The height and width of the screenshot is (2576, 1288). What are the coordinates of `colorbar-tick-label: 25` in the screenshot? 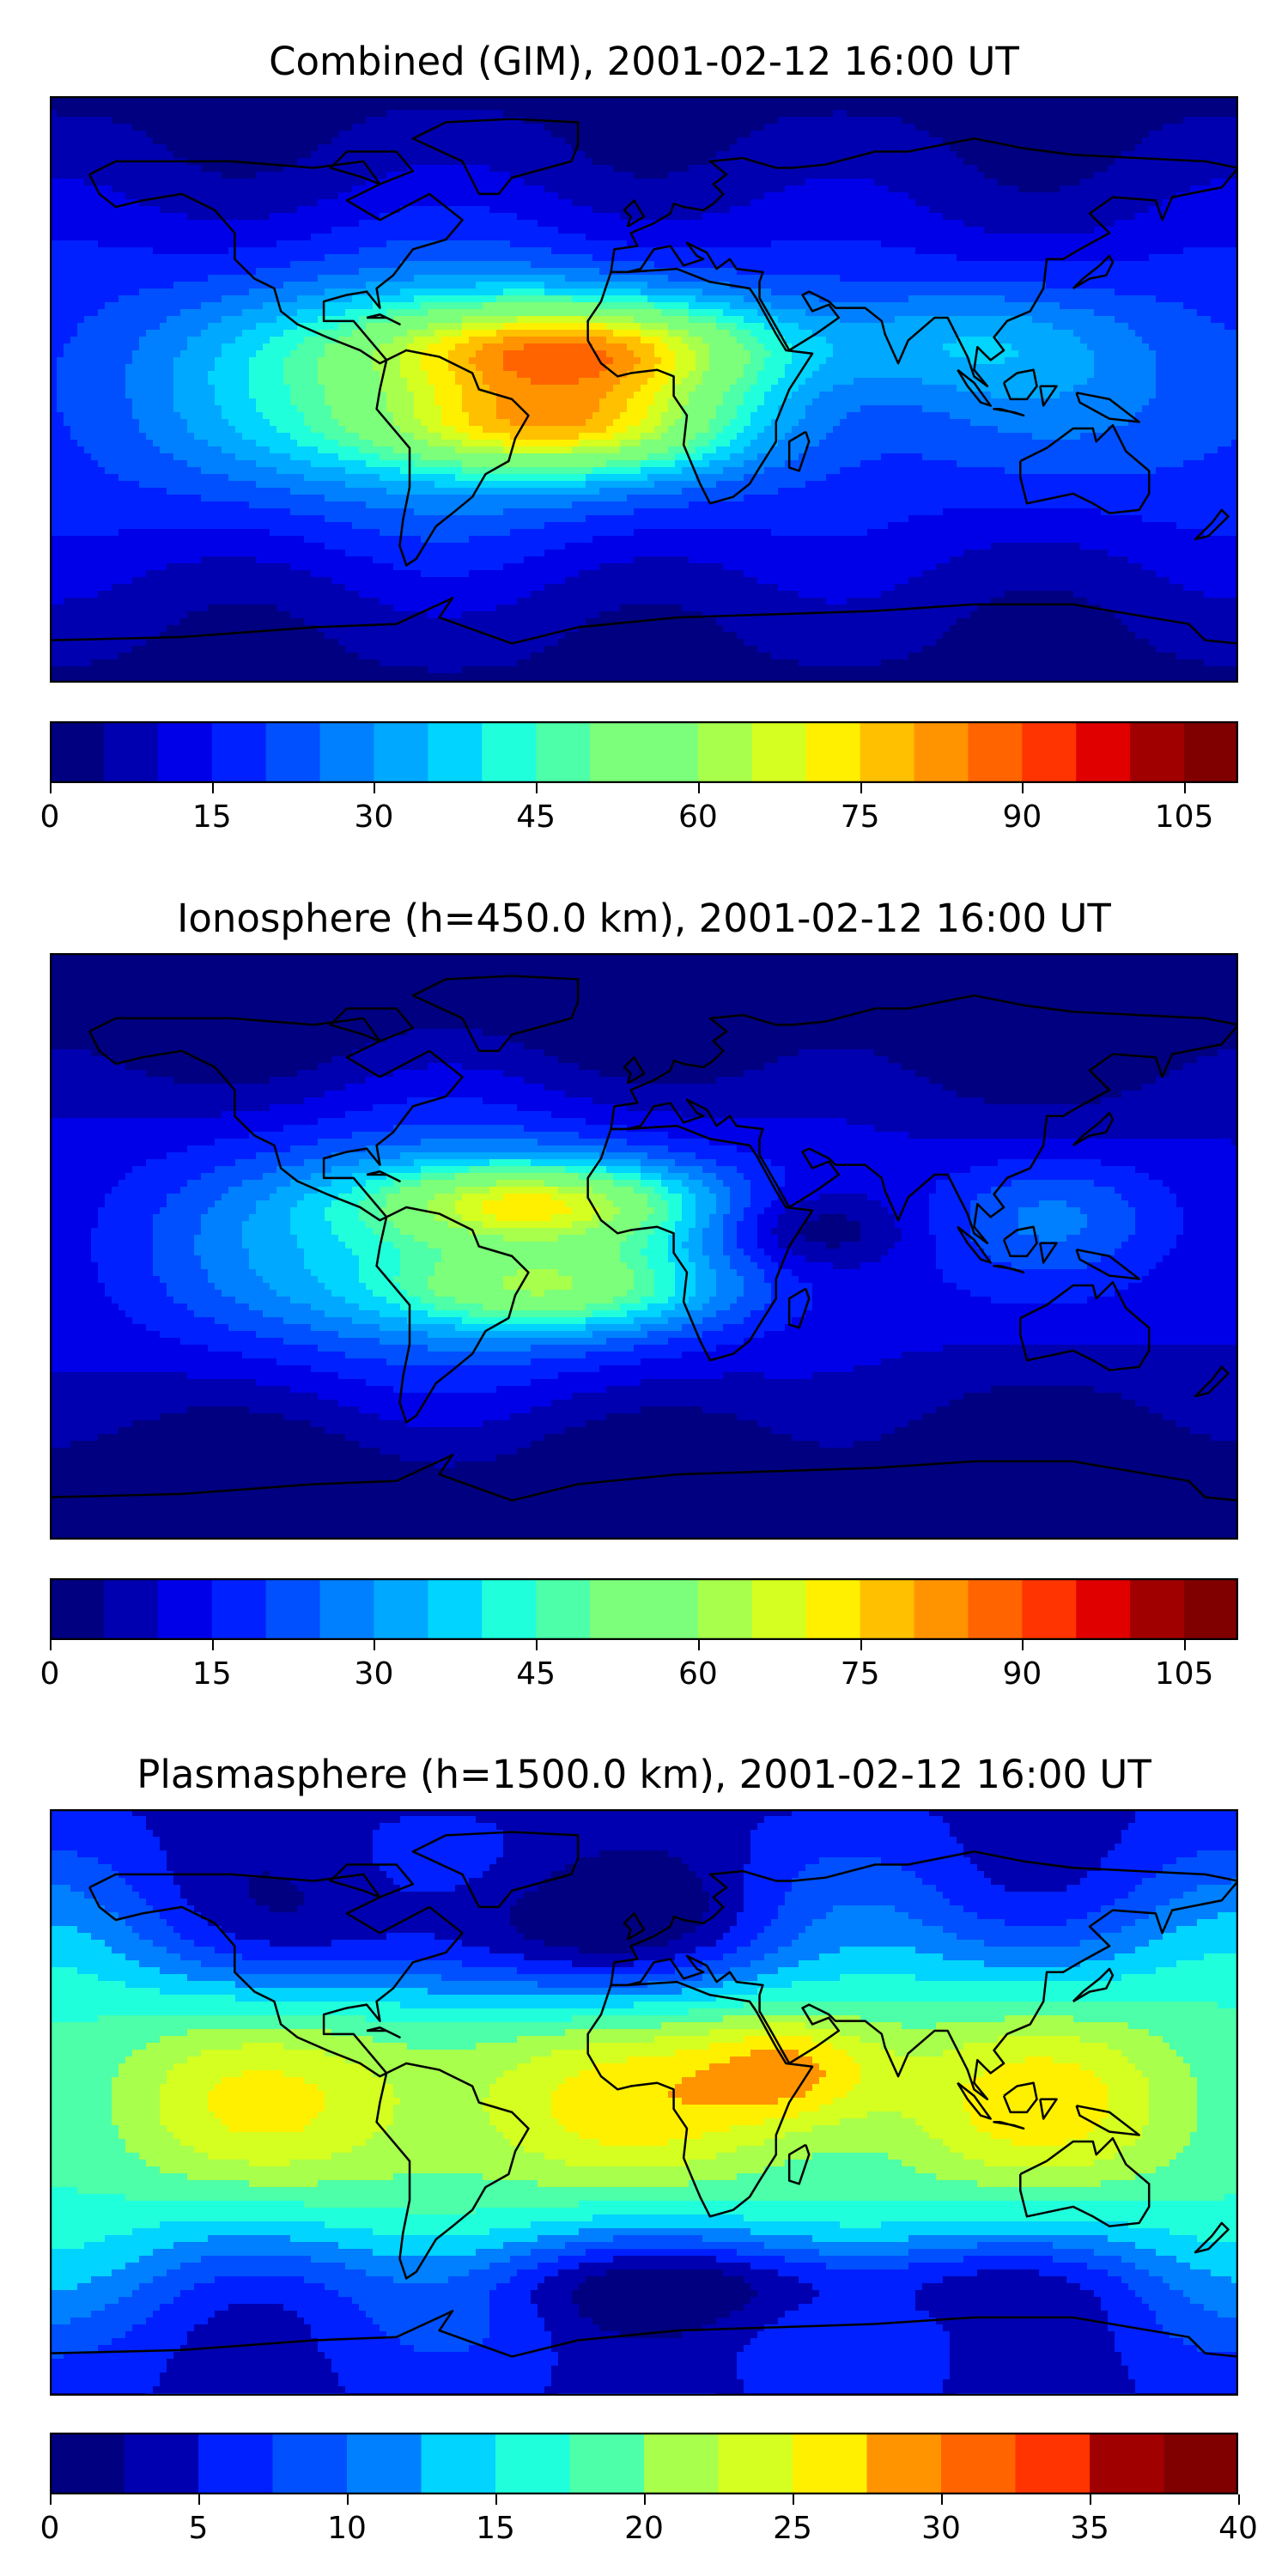 It's located at (792, 2529).